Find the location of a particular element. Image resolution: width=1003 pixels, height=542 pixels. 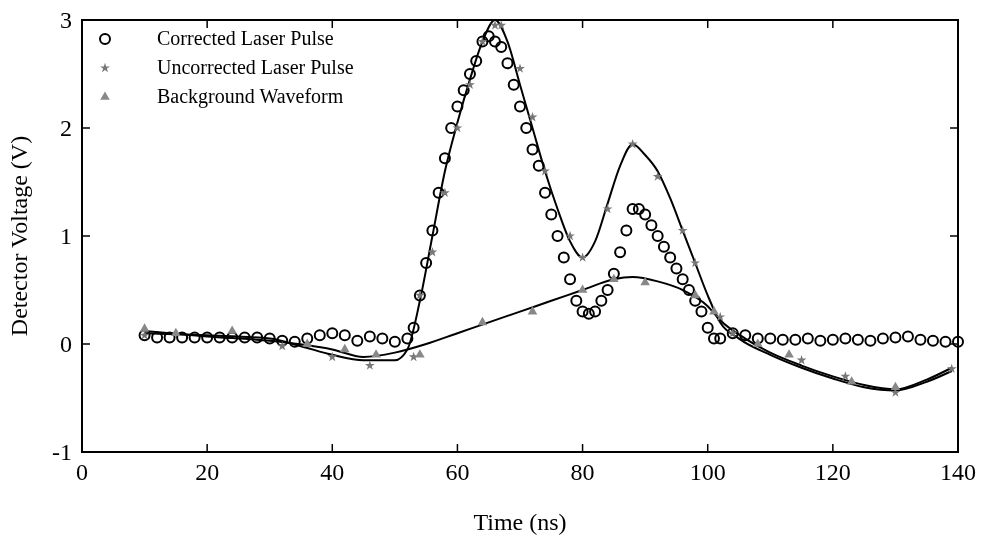

legend-label: Uncorrected Laser Pulse is located at coordinates (255, 67).